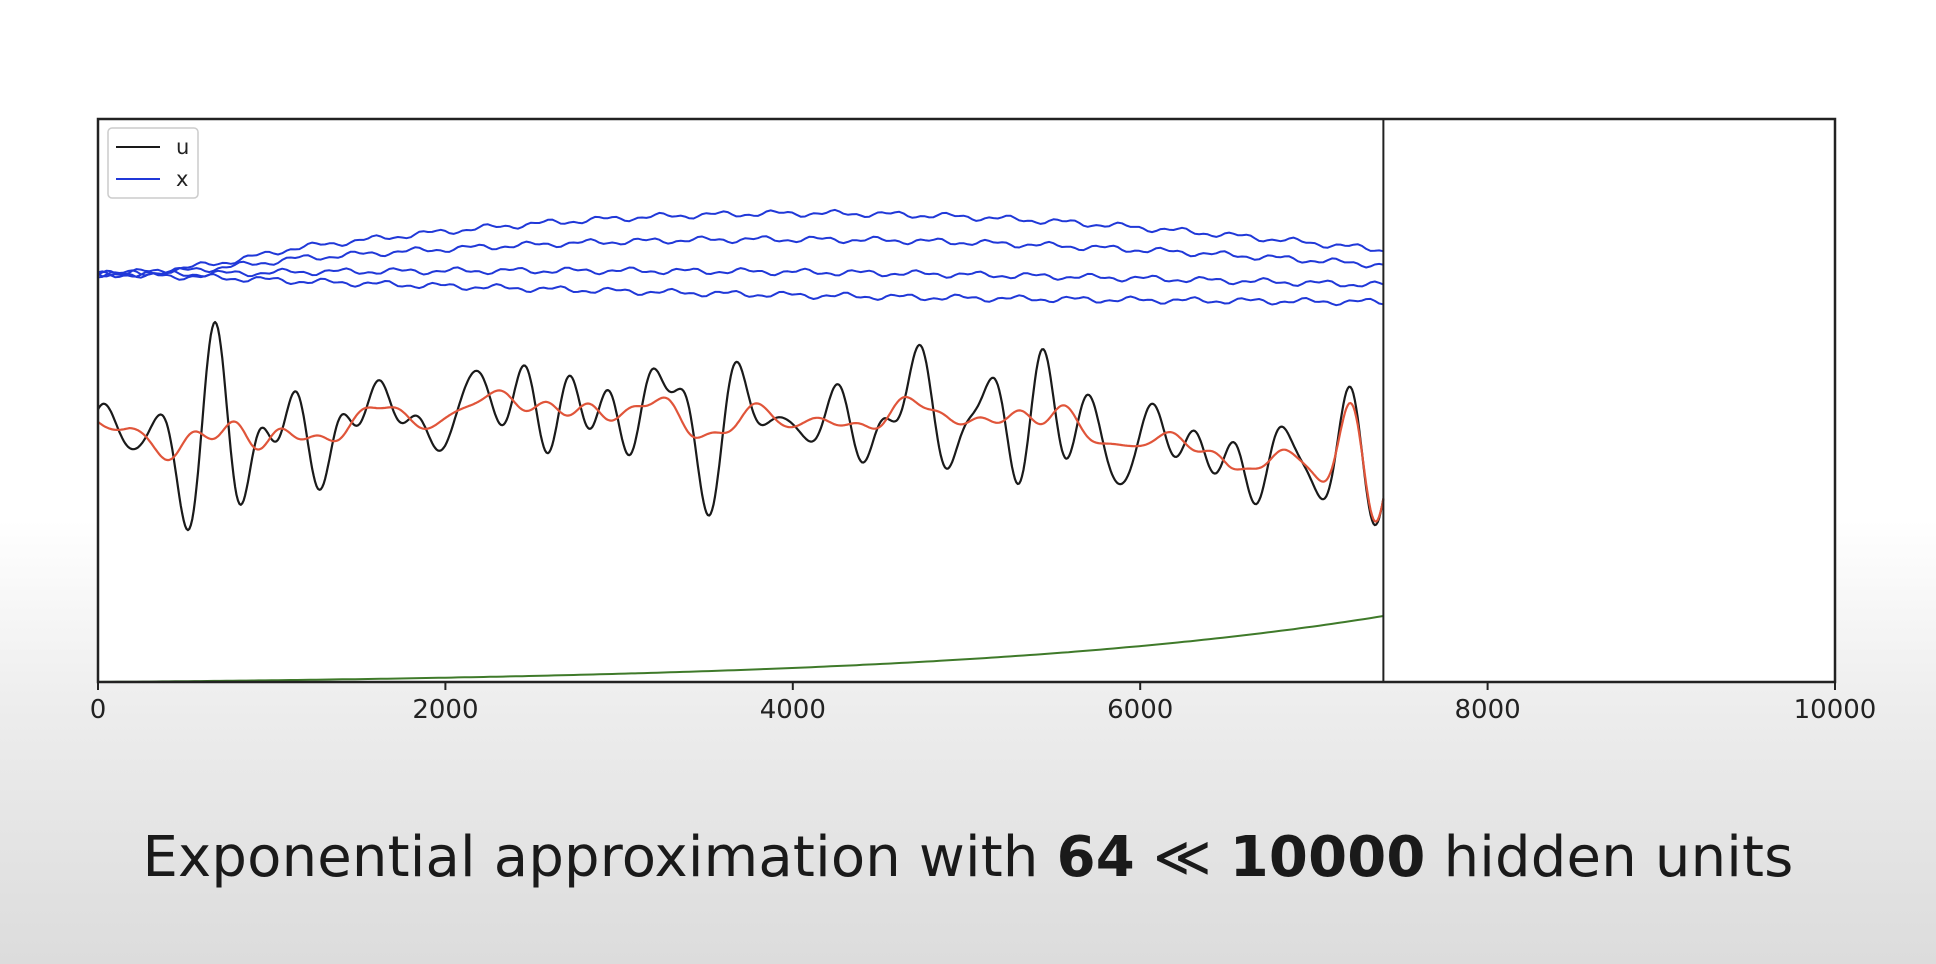 This screenshot has height=964, width=1936. I want to click on x-tick-label: 6000, so click(1140, 710).